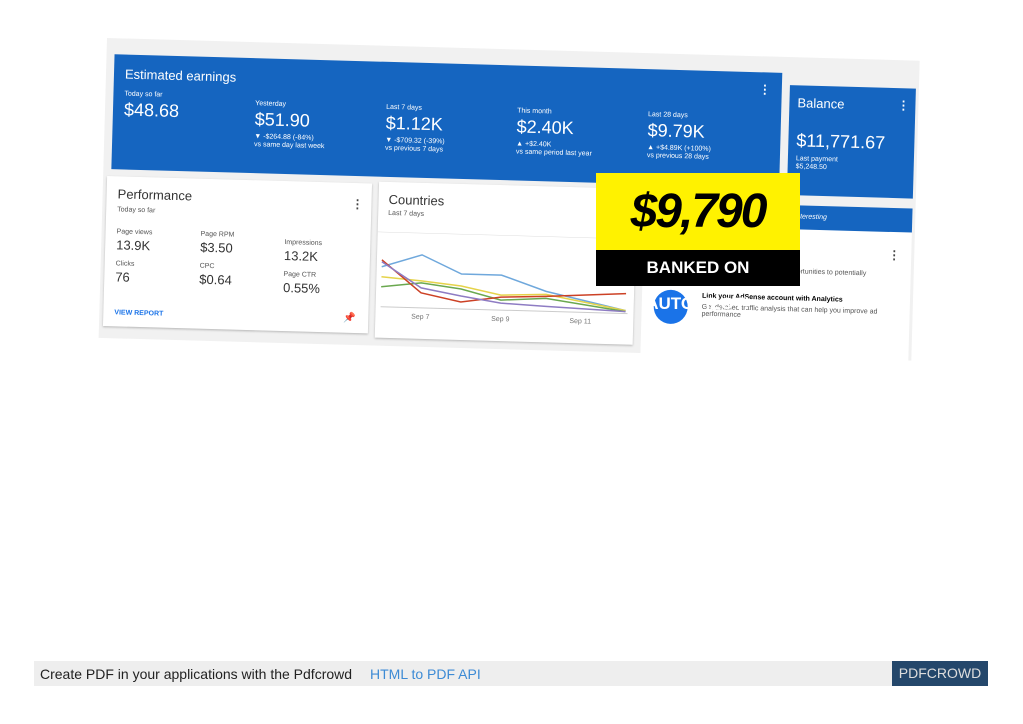  What do you see at coordinates (817, 159) in the screenshot?
I see `balance-note: Last payment` at bounding box center [817, 159].